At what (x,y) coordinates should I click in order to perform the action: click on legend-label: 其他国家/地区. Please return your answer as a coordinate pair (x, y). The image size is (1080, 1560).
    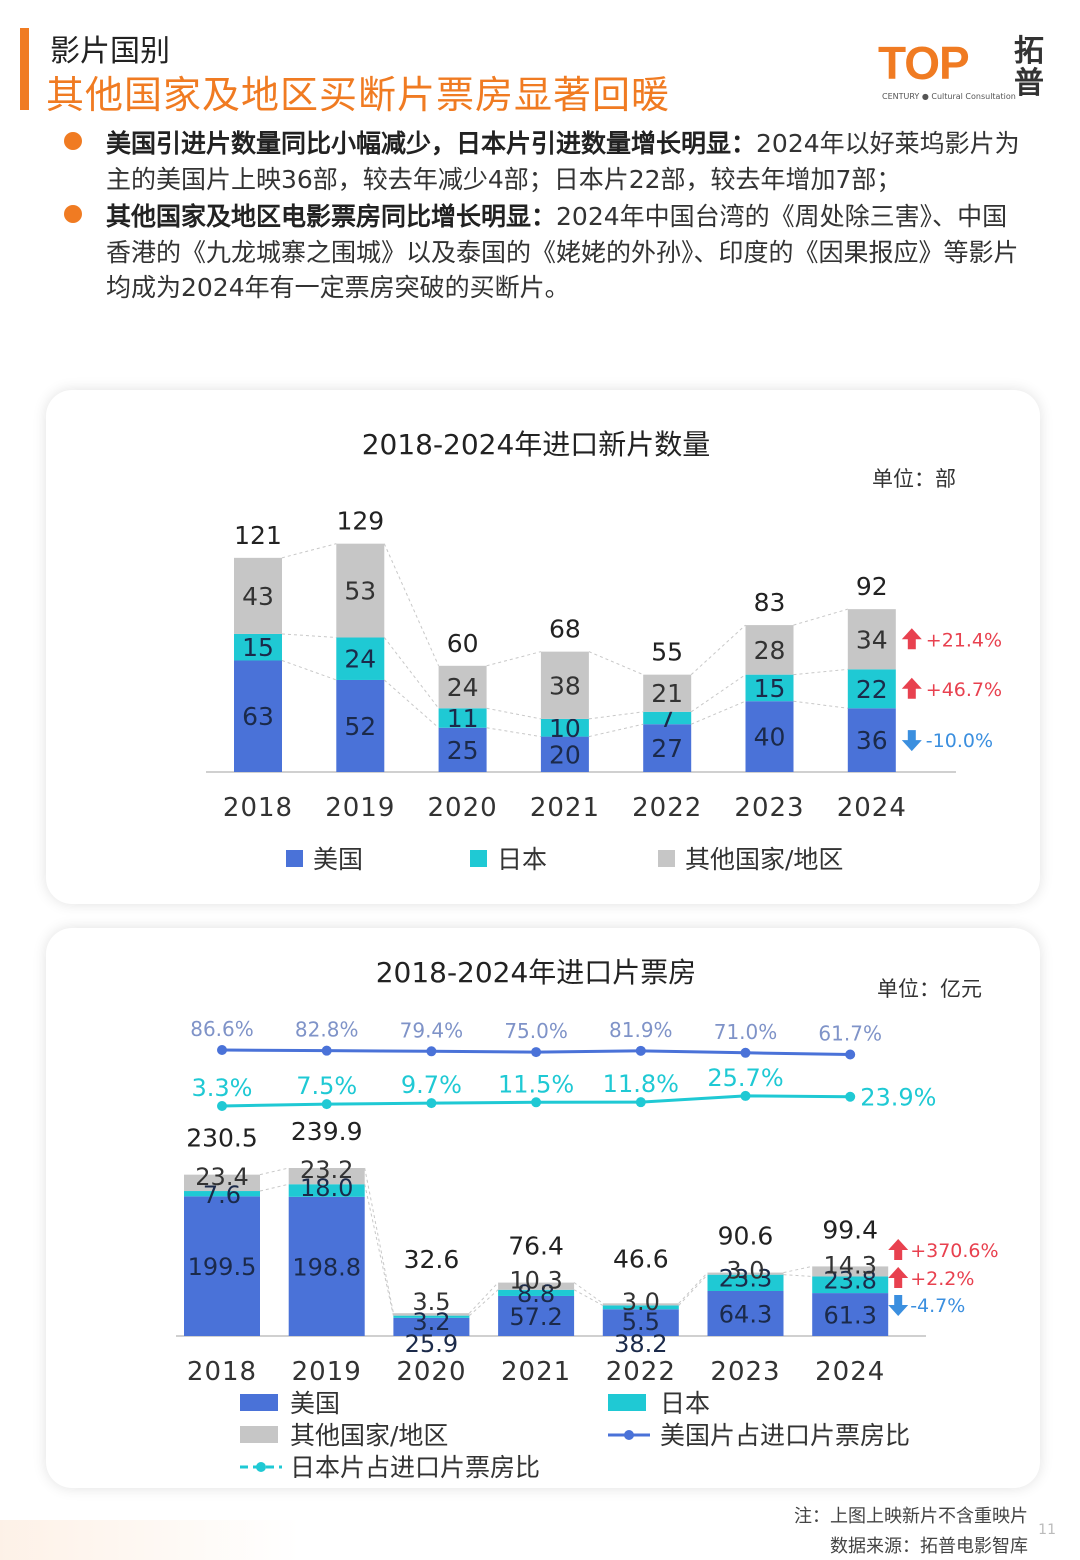
    Looking at the image, I should click on (764, 859).